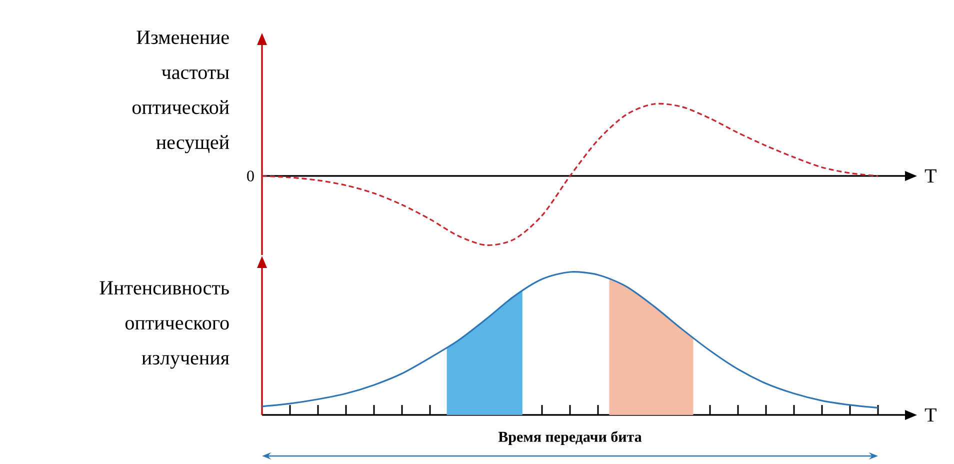  I want to click on text: Время передачи бита, so click(570, 438).